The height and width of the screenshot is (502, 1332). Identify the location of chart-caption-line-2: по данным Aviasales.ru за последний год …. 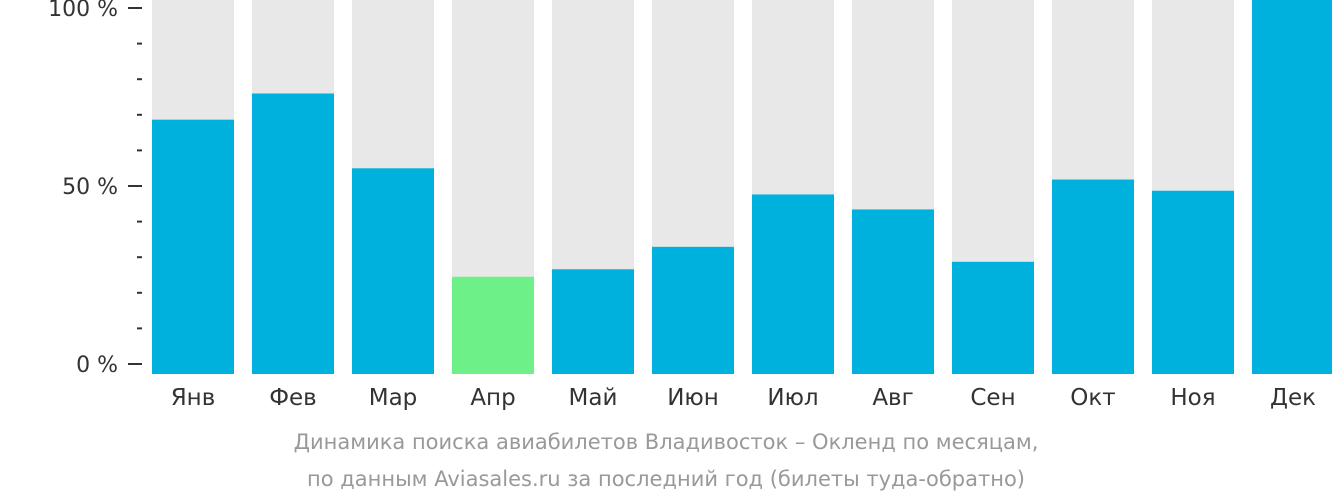
(666, 479).